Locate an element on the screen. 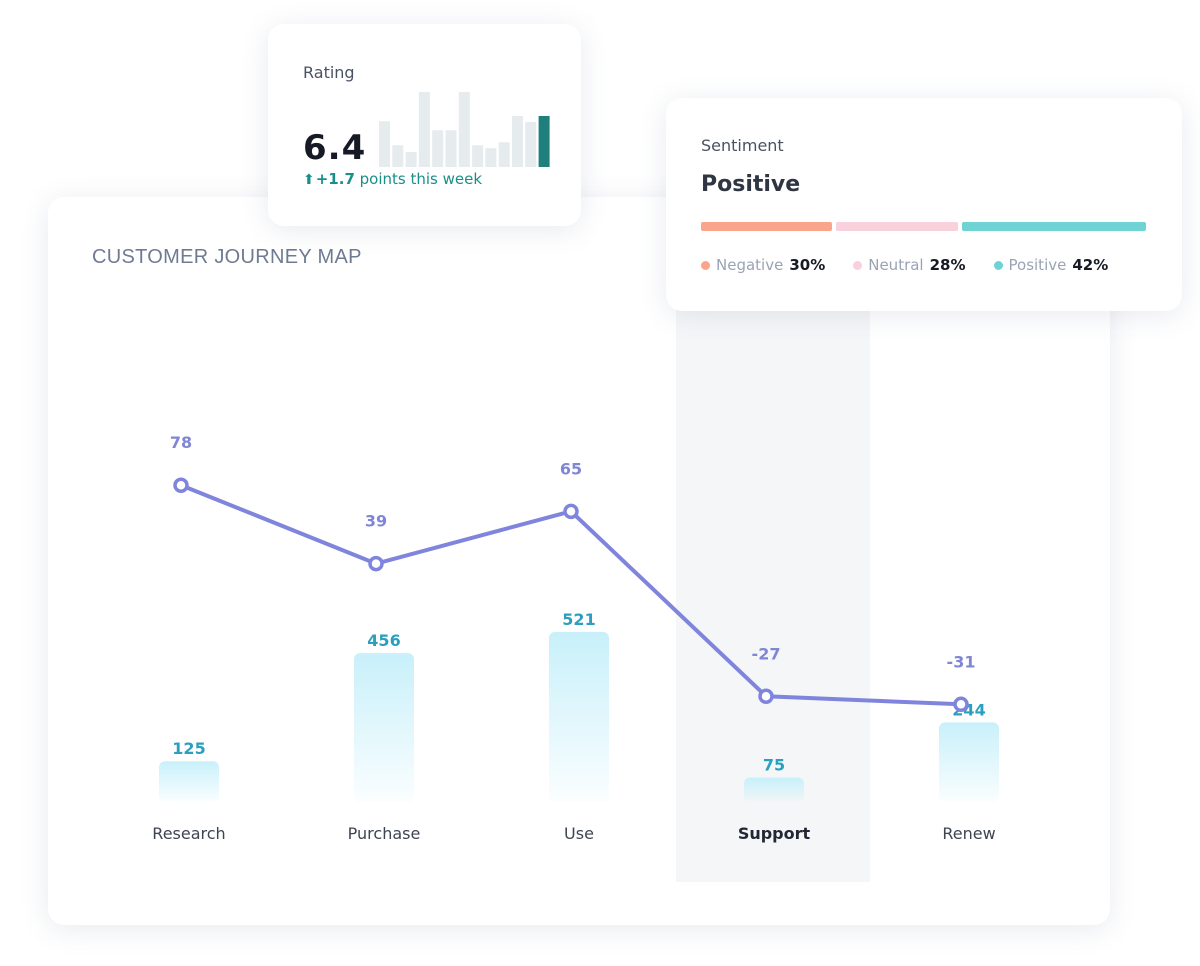  bar-value-label: 125 is located at coordinates (188, 748).